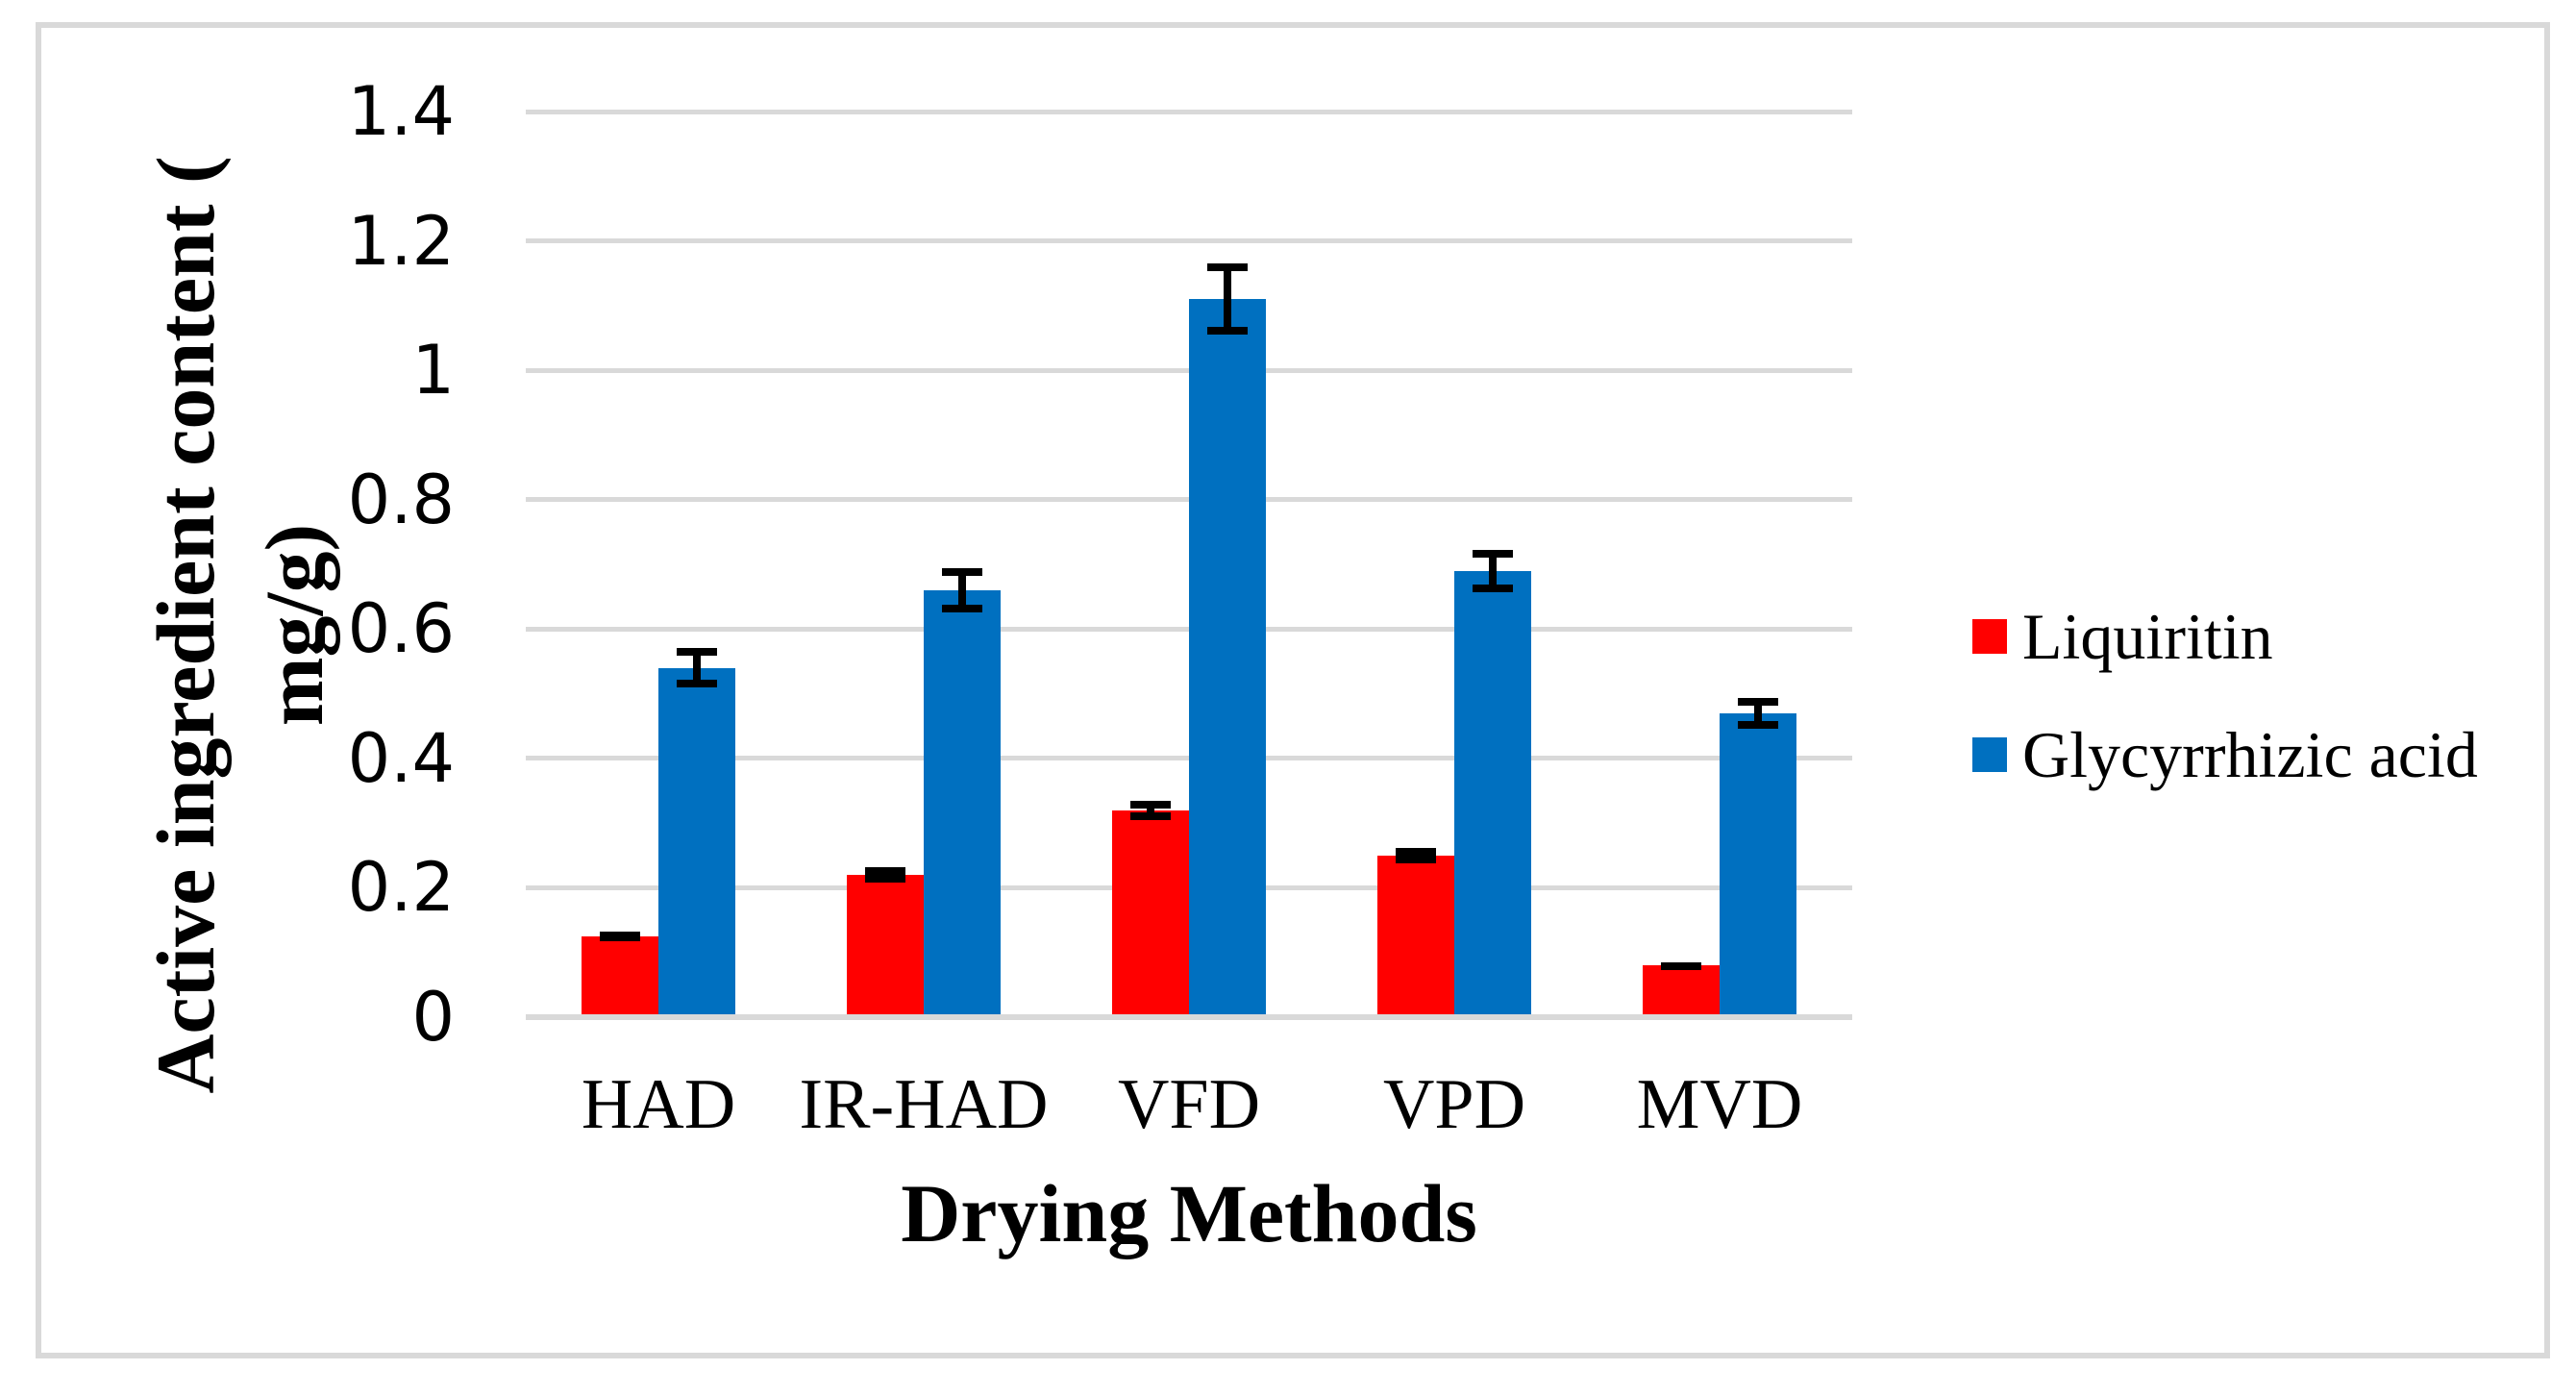 Image resolution: width=2576 pixels, height=1395 pixels. What do you see at coordinates (401, 499) in the screenshot?
I see `y-tick-label: 0.8` at bounding box center [401, 499].